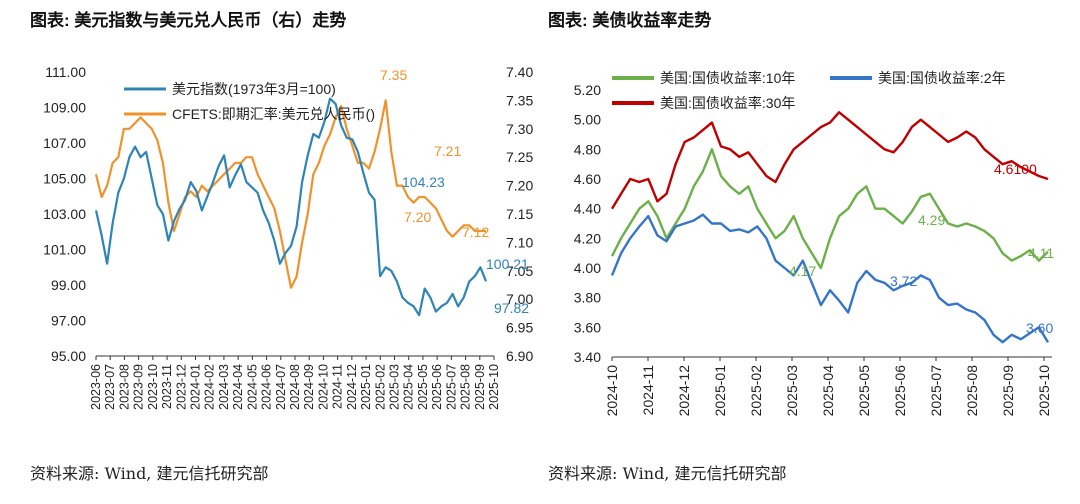 Image resolution: width=1080 pixels, height=504 pixels. Describe the element at coordinates (587, 90) in the screenshot. I see `right-chart-y-tick-label: 5.20` at that location.